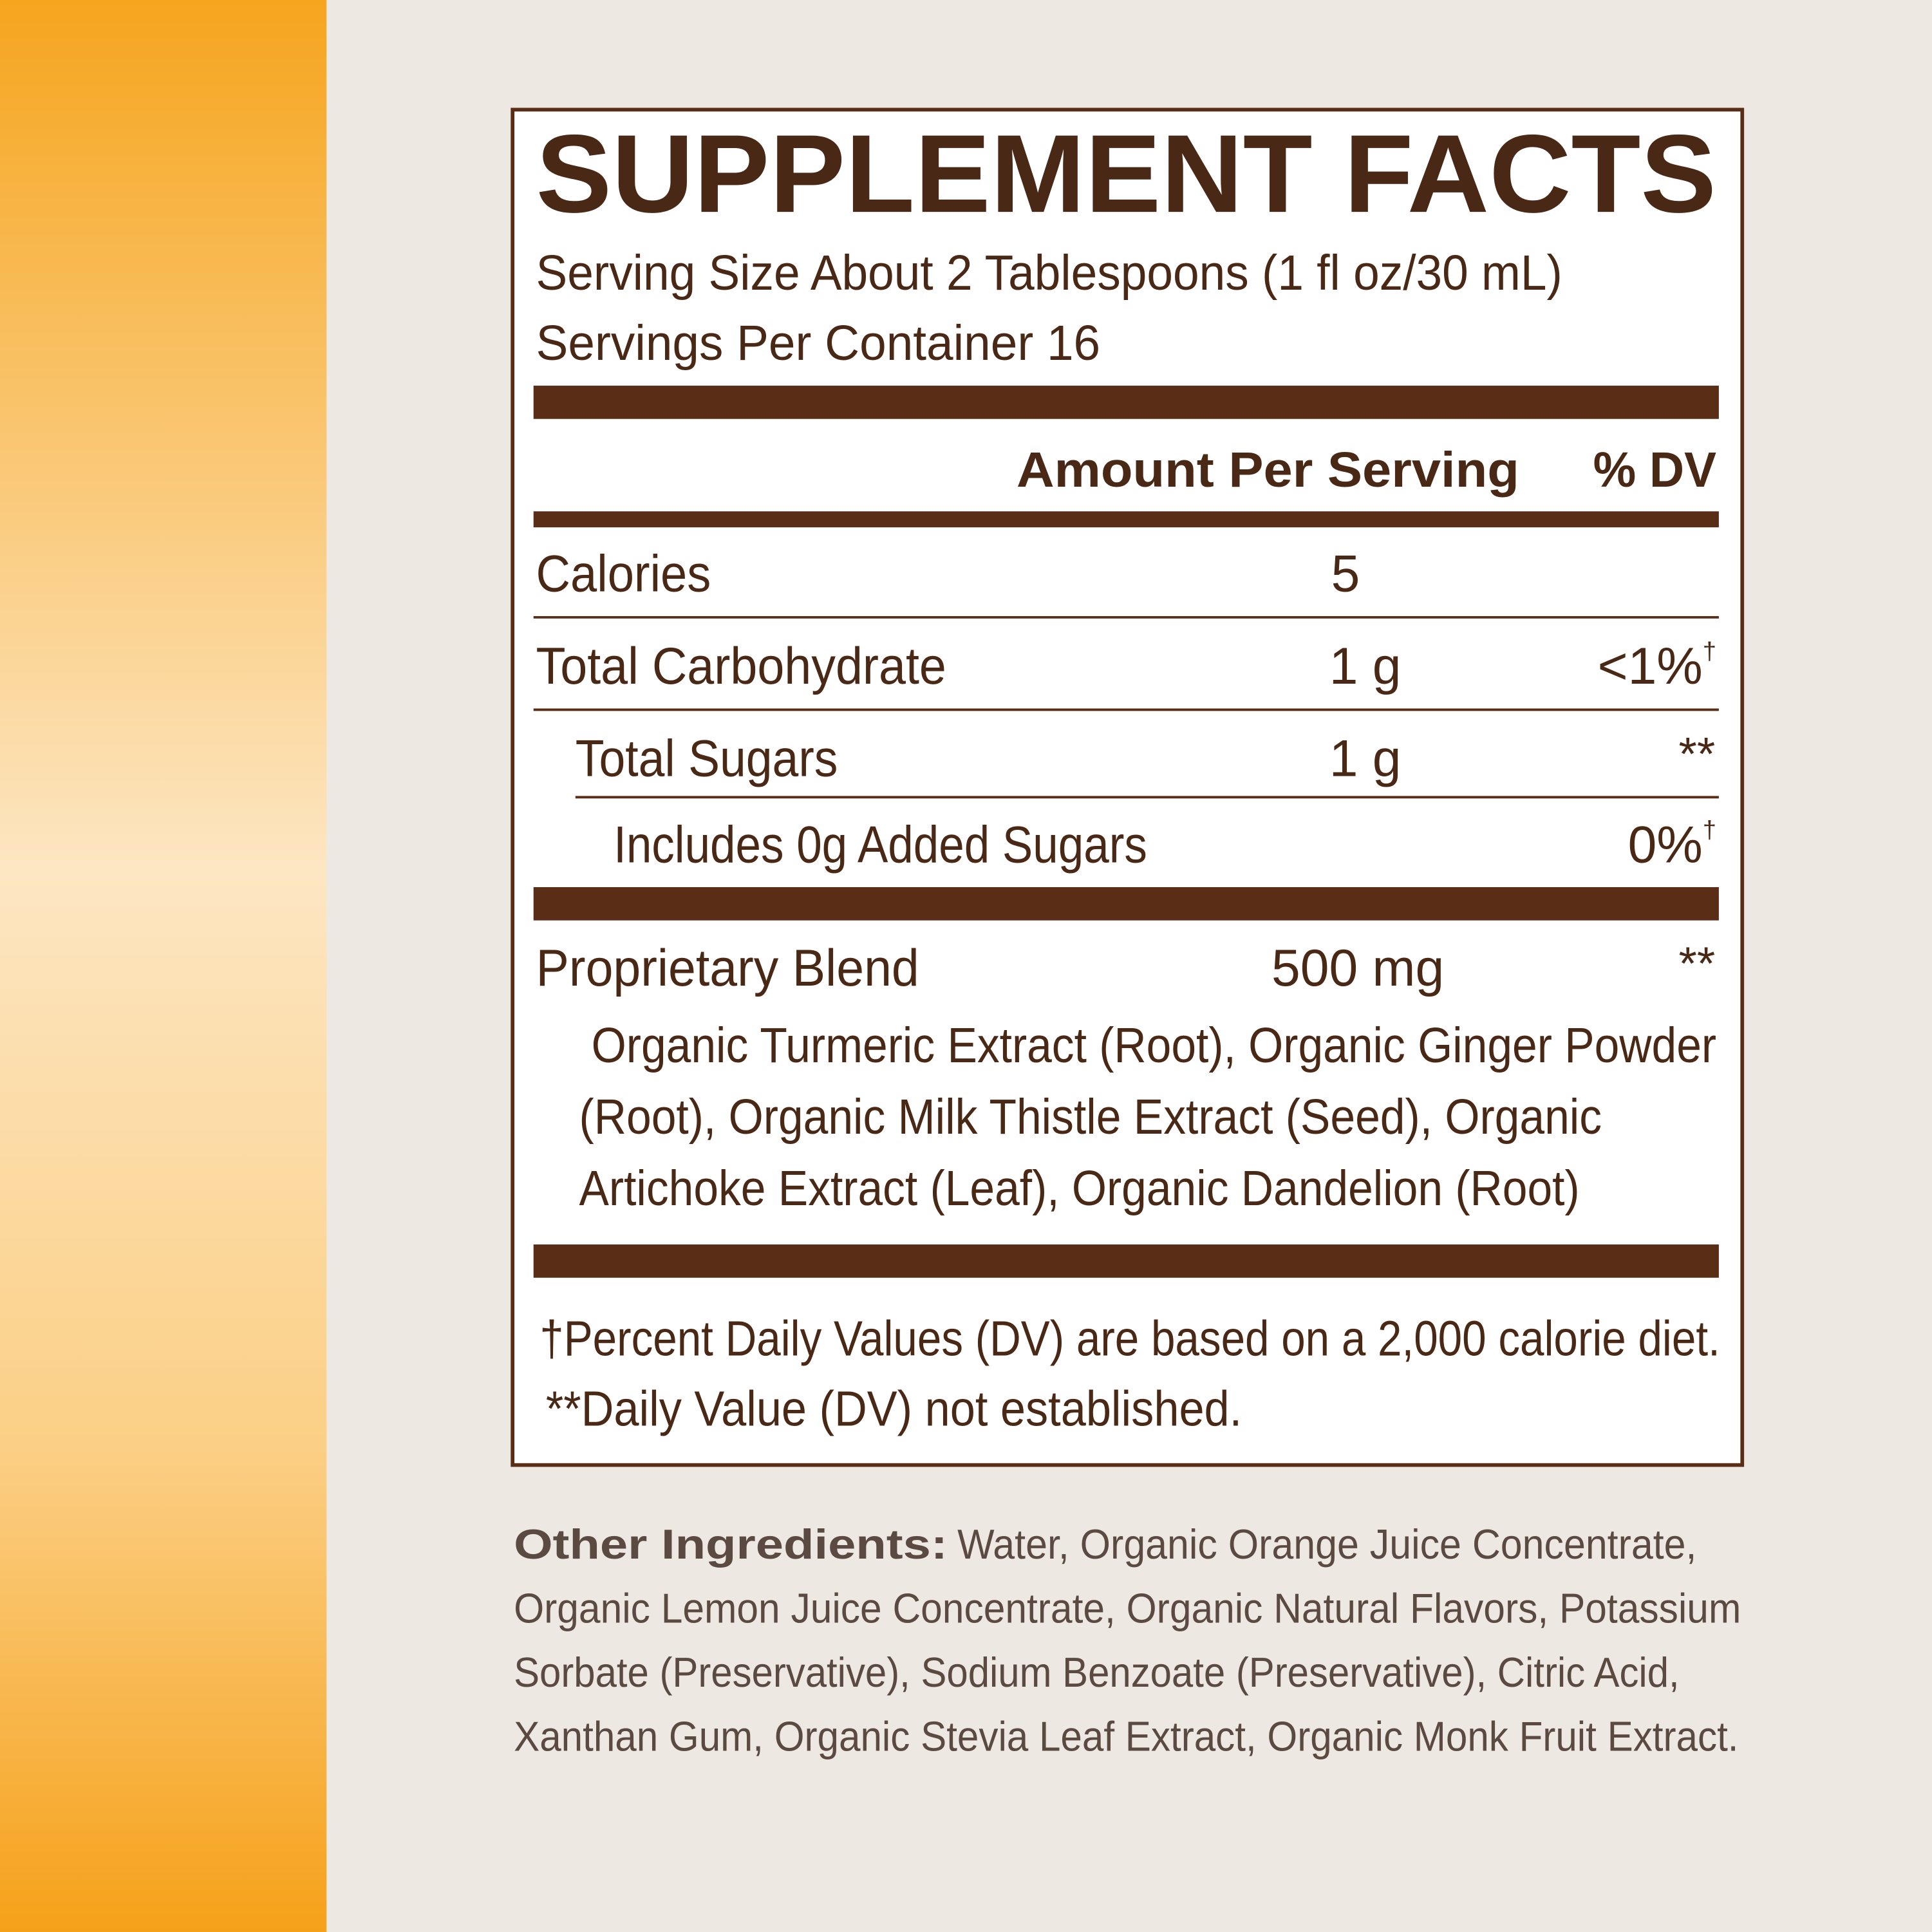 The width and height of the screenshot is (1932, 1932). I want to click on row-amount: 500 mg, so click(1358, 968).